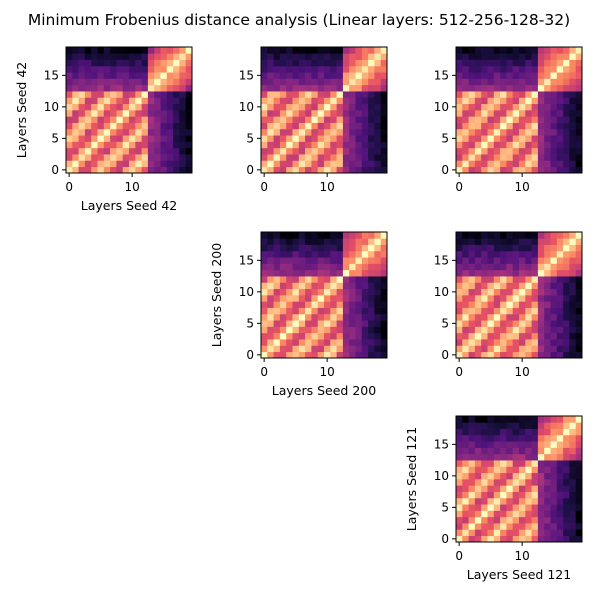  What do you see at coordinates (445, 507) in the screenshot?
I see `y-tick-label: 5` at bounding box center [445, 507].